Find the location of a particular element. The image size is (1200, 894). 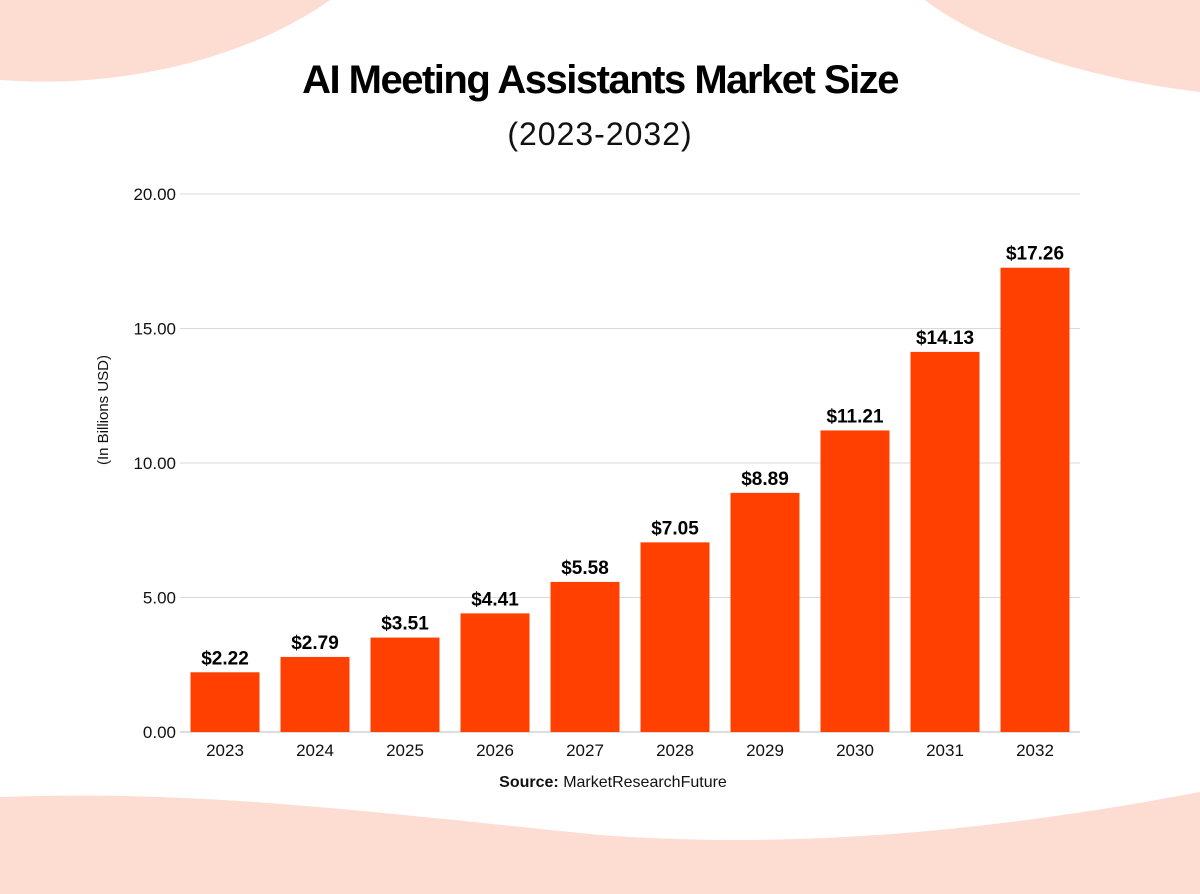

source-label: Source: is located at coordinates (529, 782).